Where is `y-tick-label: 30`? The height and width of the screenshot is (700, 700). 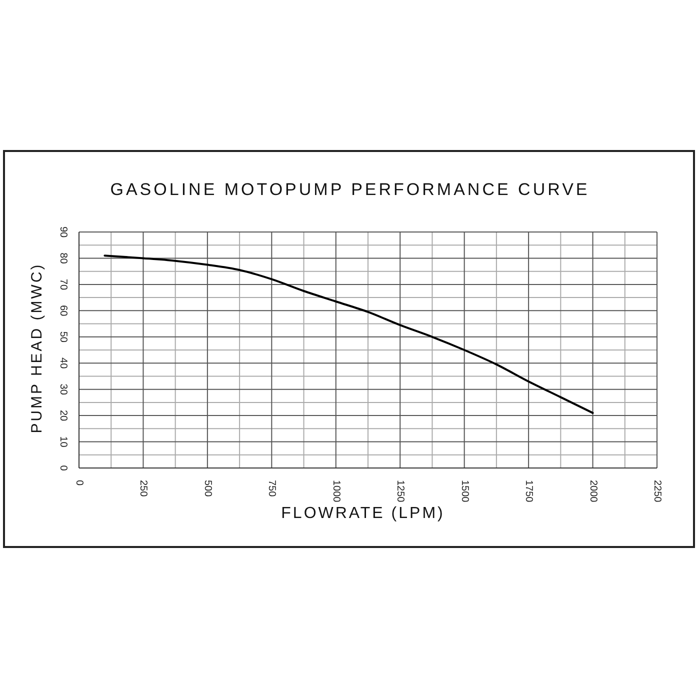 y-tick-label: 30 is located at coordinates (63, 390).